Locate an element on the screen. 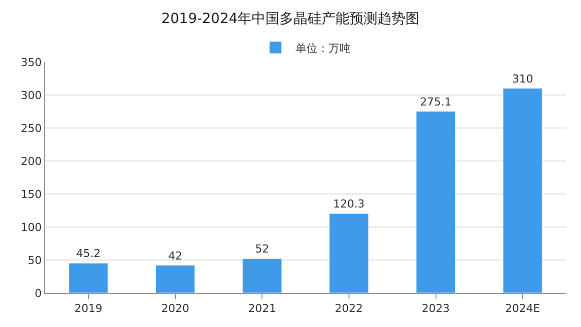 This screenshot has height=327, width=581. x-tick-label: 2024E is located at coordinates (522, 309).